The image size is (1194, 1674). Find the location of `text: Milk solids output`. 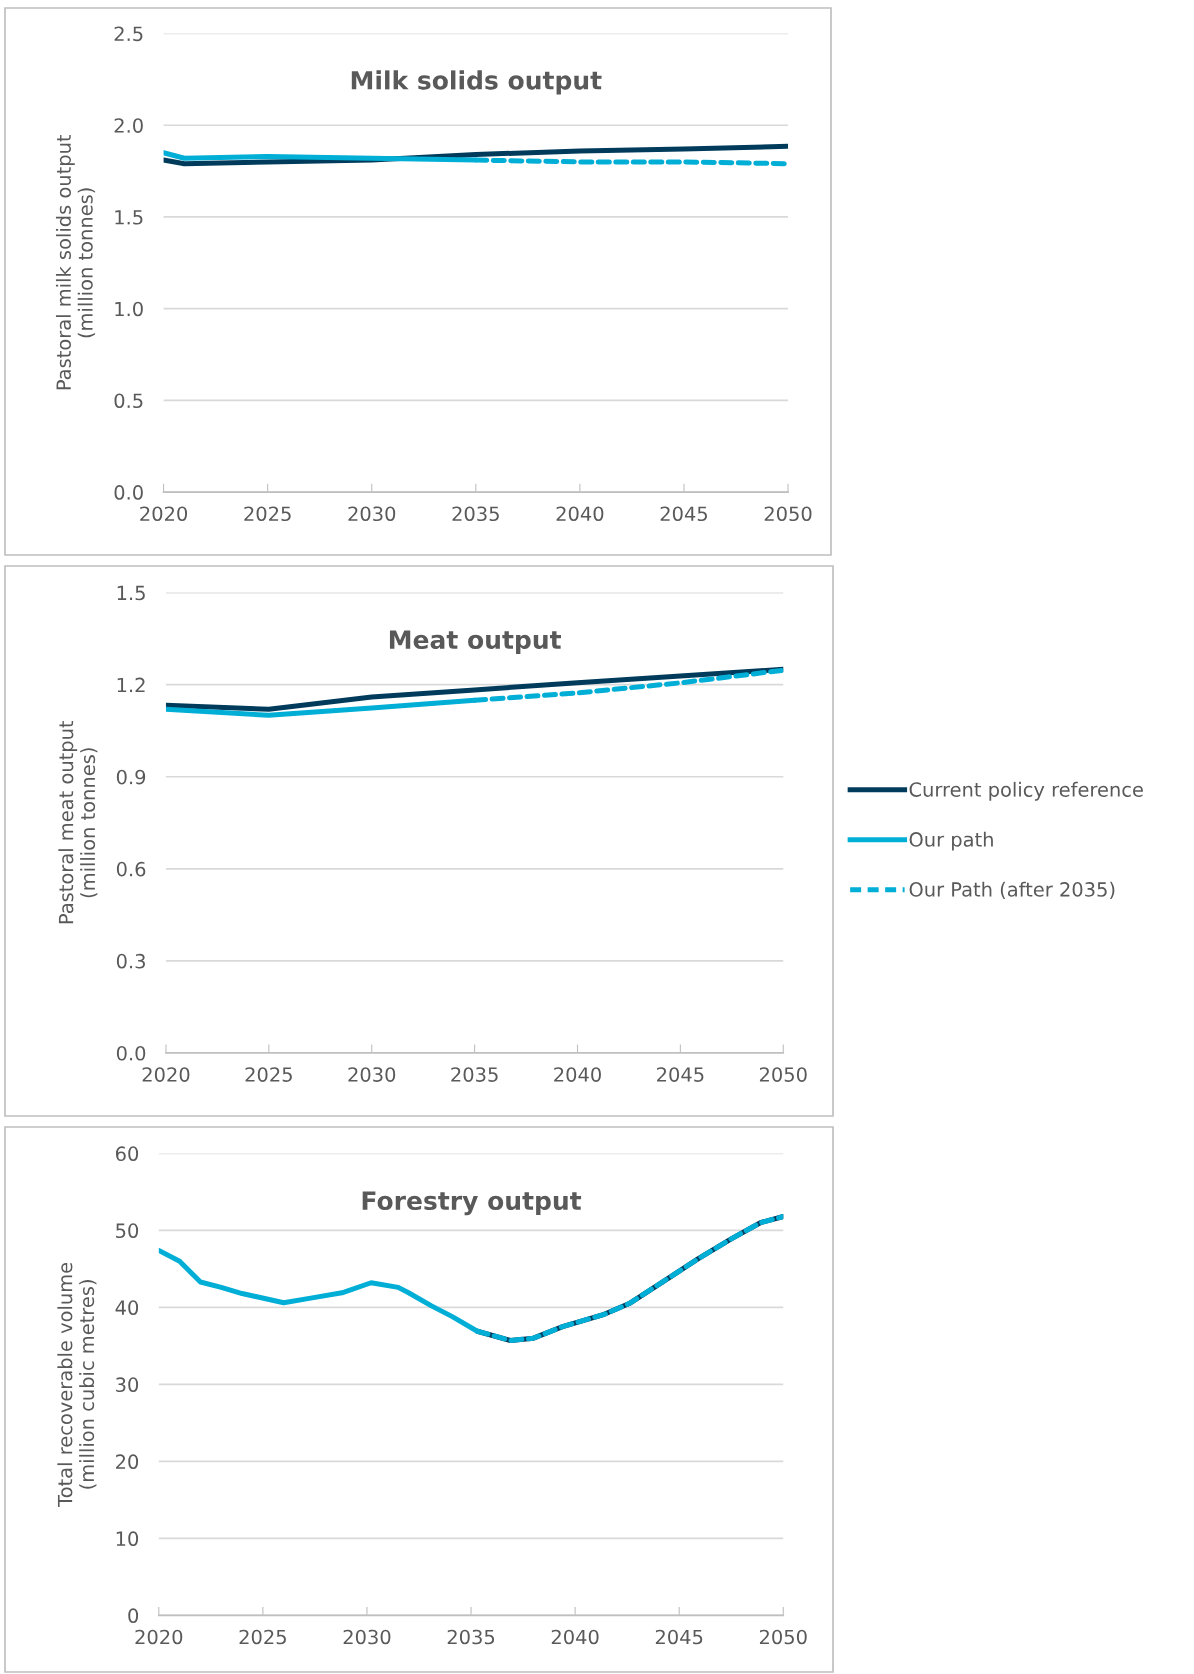

text: Milk solids output is located at coordinates (476, 82).